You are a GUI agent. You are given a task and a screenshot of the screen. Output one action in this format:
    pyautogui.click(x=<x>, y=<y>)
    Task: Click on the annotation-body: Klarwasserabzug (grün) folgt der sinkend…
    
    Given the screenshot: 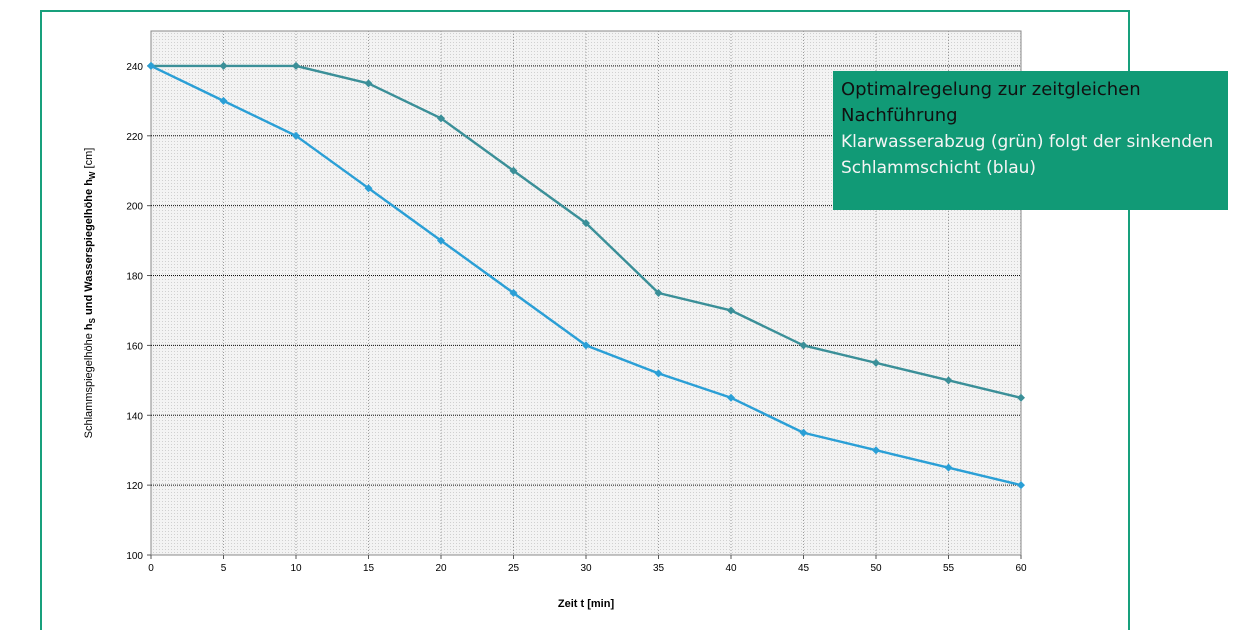 What is the action you would take?
    pyautogui.click(x=1027, y=155)
    